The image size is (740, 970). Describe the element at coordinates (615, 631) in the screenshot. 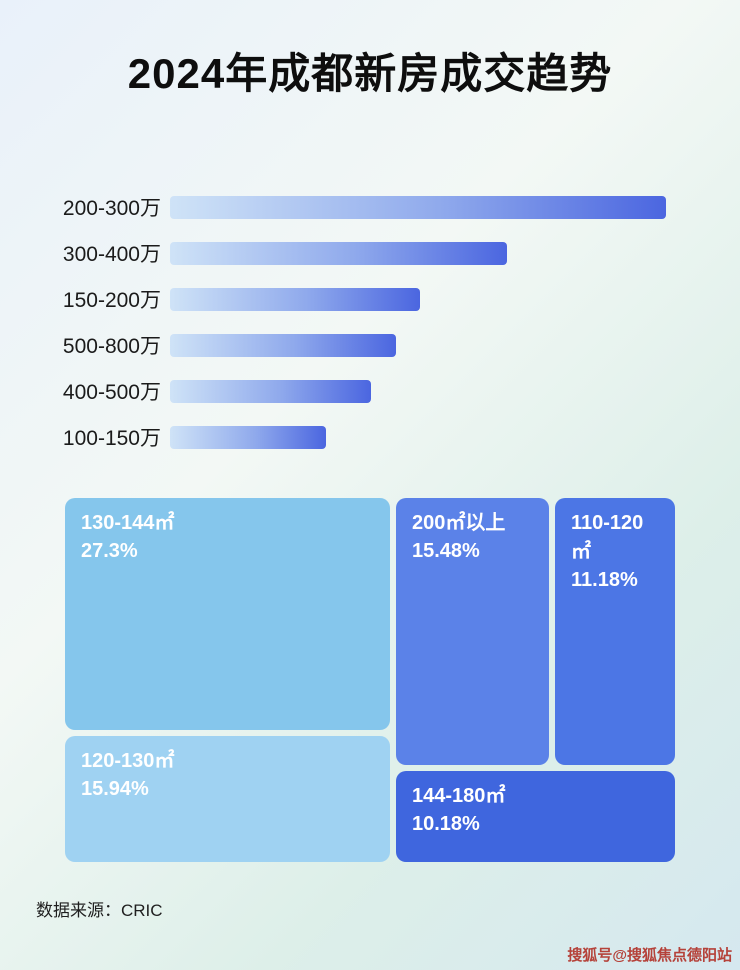

I see `treemap-block-110-120: 110-120㎡ 11.18%` at that location.